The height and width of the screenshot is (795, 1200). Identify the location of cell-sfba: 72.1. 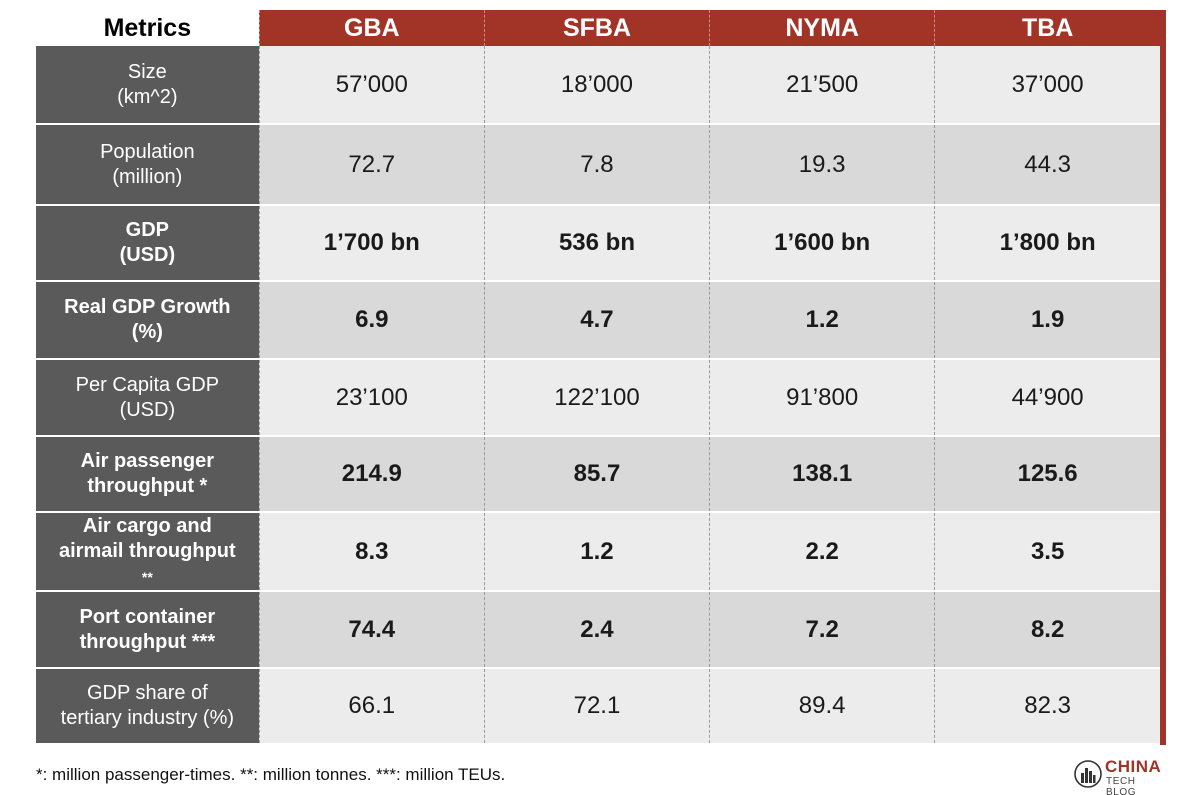
(596, 706).